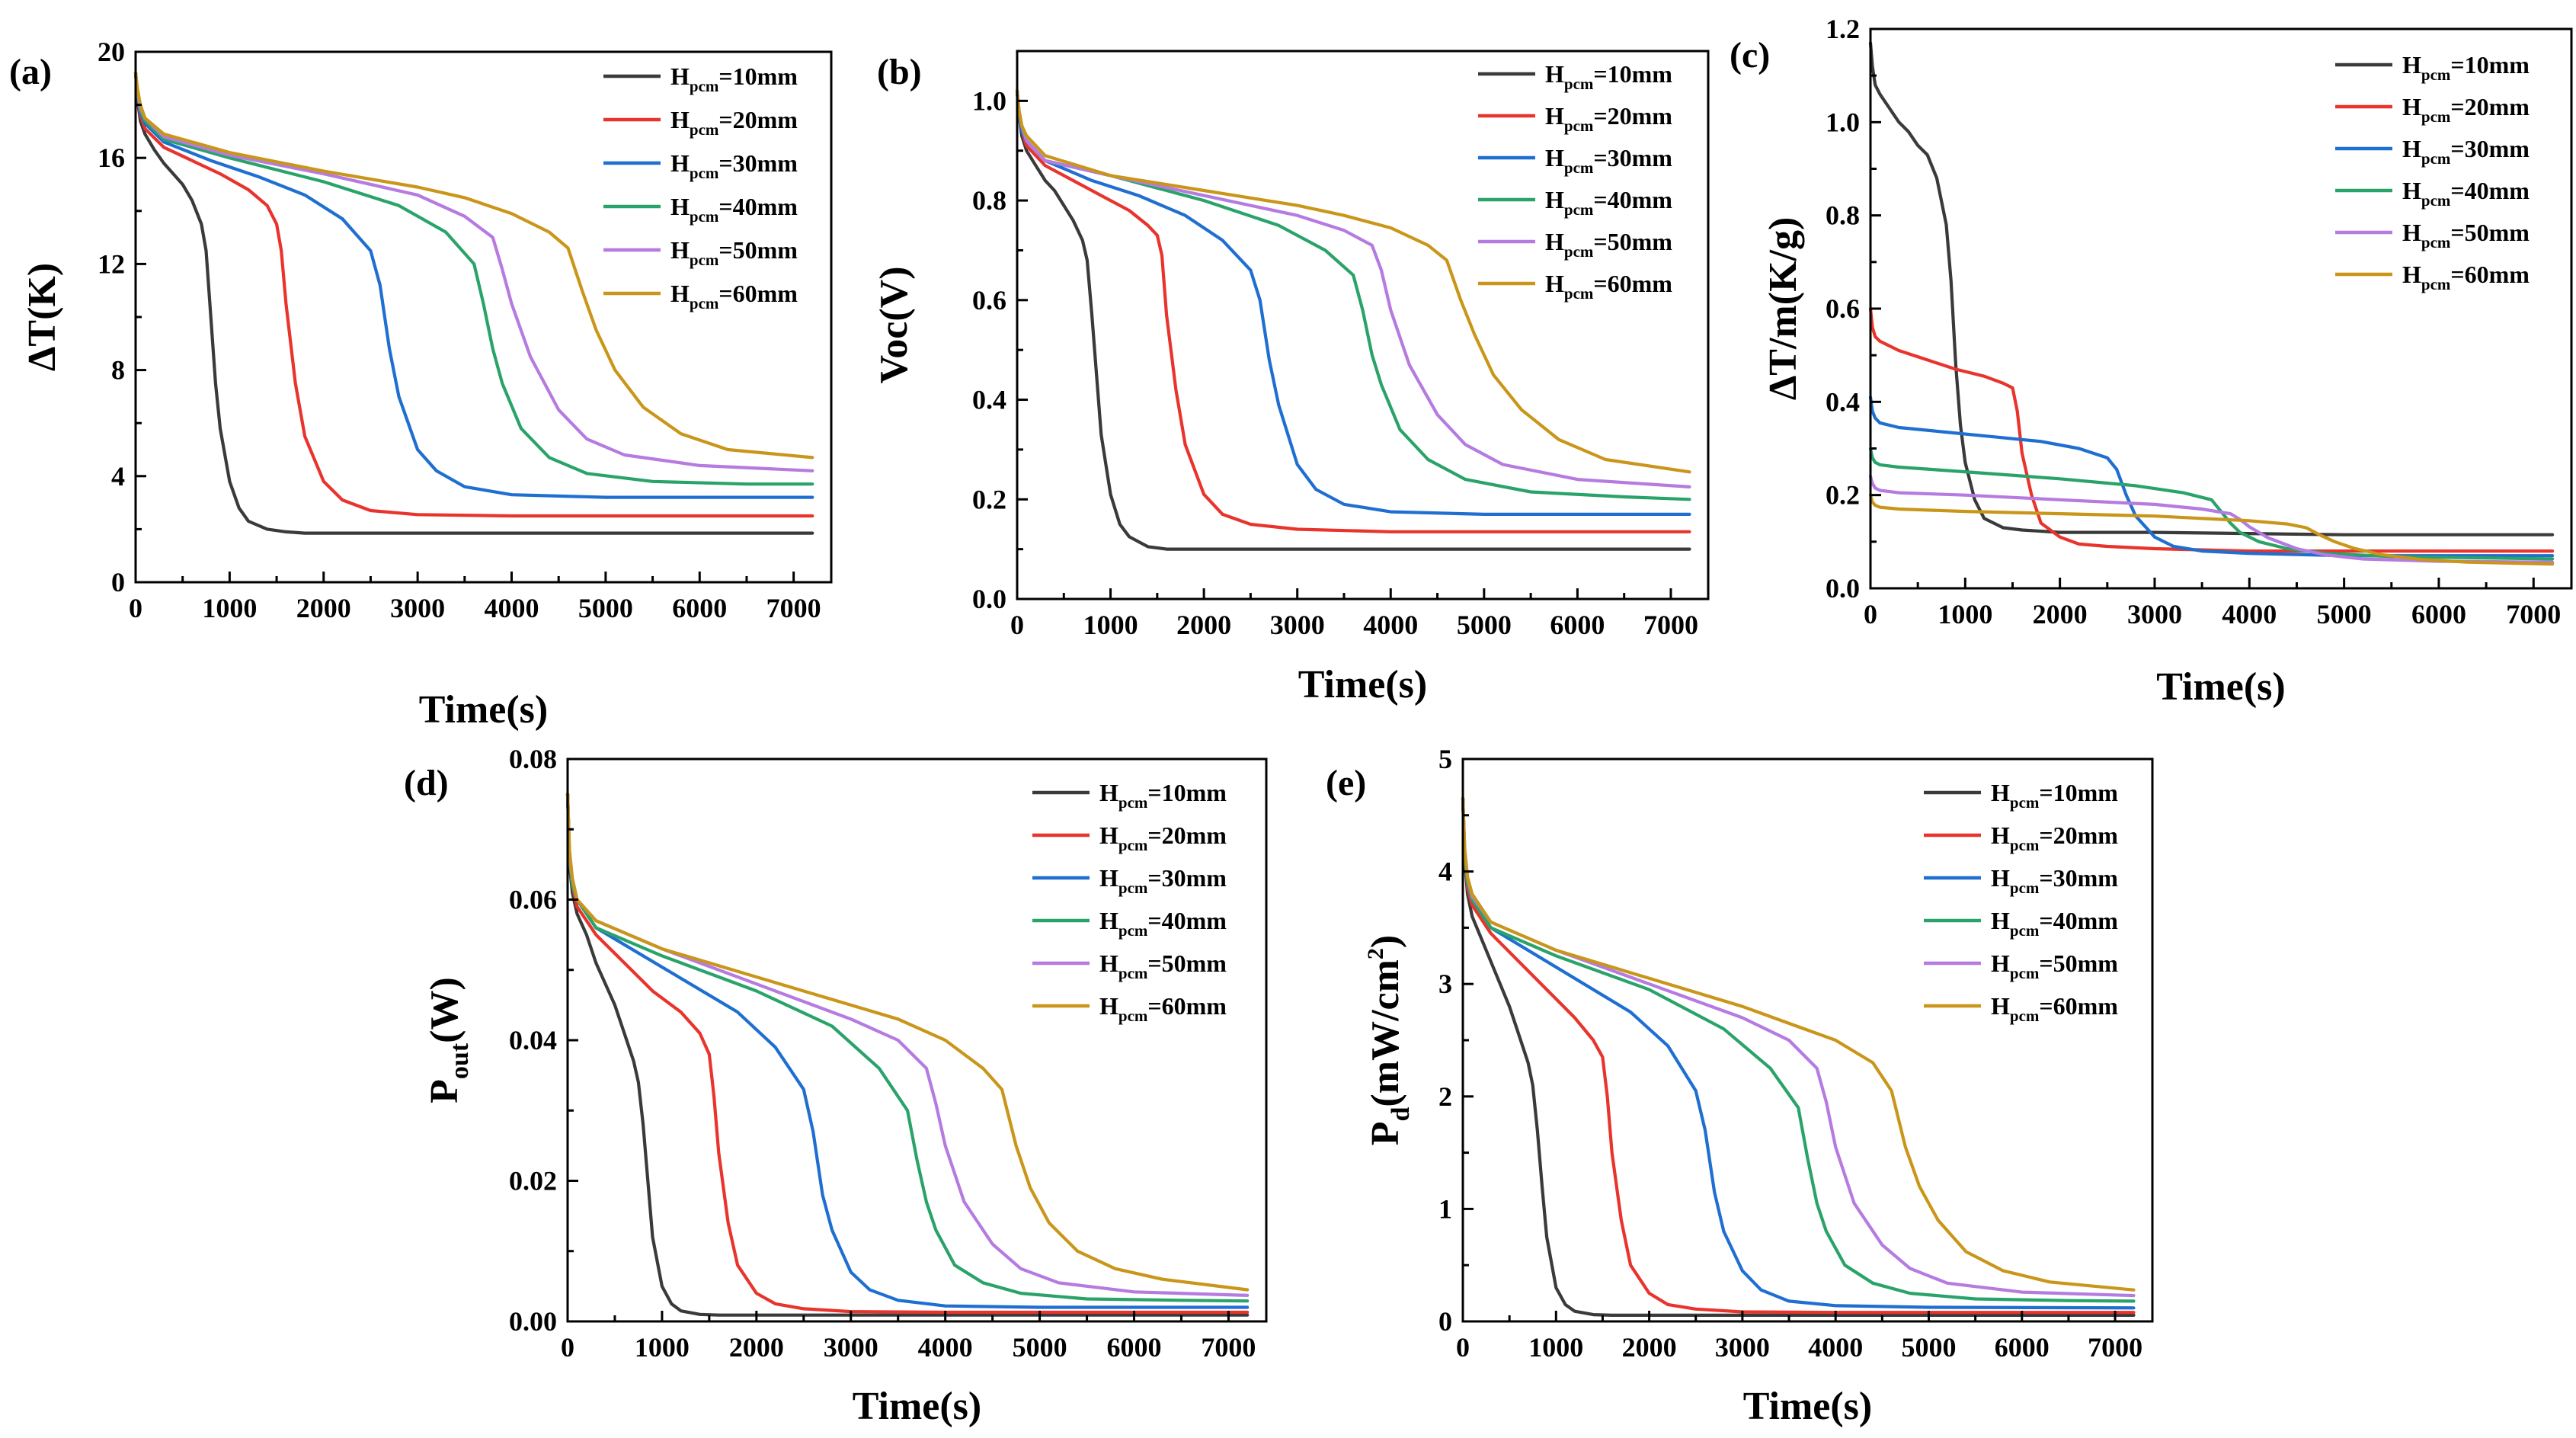  I want to click on panel-label: (c), so click(1750, 55).